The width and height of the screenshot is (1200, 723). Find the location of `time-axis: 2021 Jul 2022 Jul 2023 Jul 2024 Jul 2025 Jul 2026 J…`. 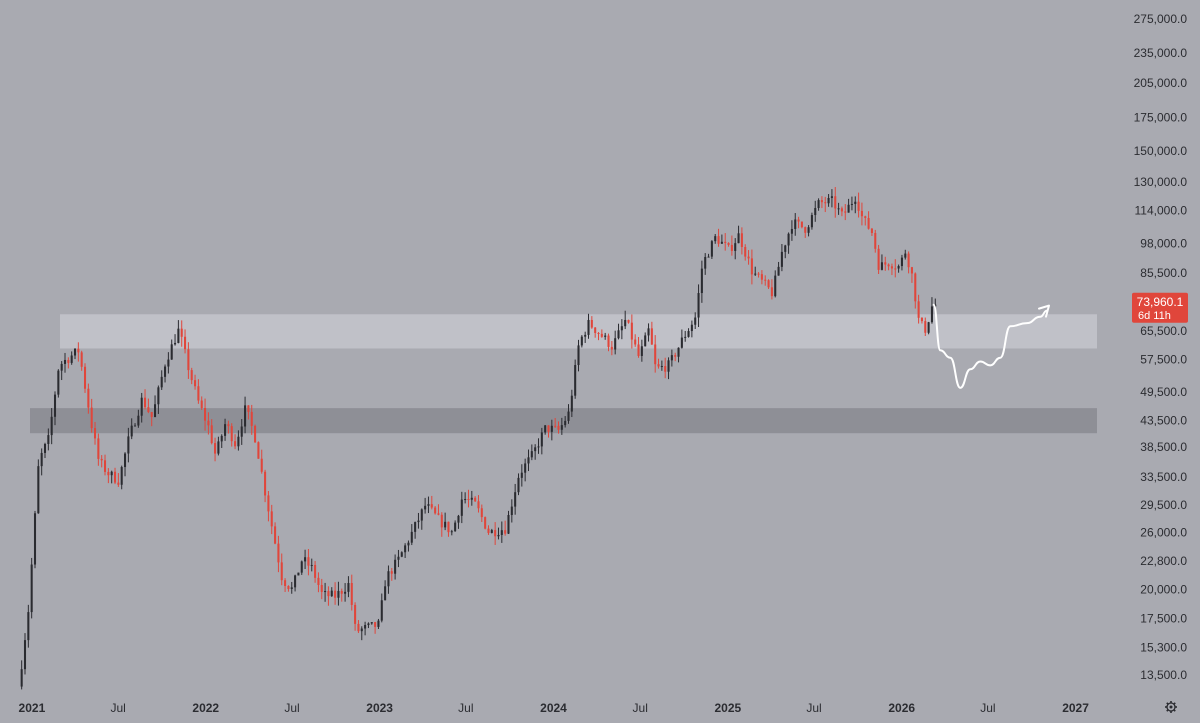

time-axis: 2021 Jul 2022 Jul 2023 Jul 2024 Jul 2025 Jul 2026 J… is located at coordinates (554, 708).